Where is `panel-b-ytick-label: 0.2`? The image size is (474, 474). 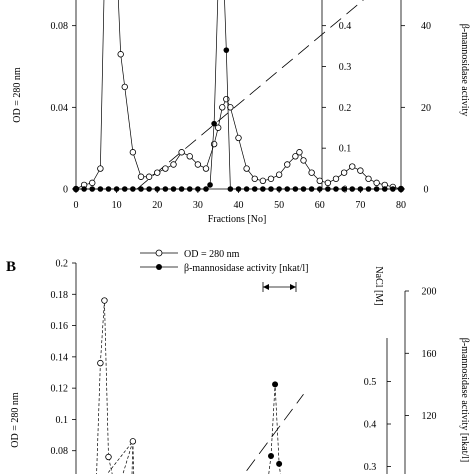 panel-b-ytick-label: 0.2 is located at coordinates (62, 264).